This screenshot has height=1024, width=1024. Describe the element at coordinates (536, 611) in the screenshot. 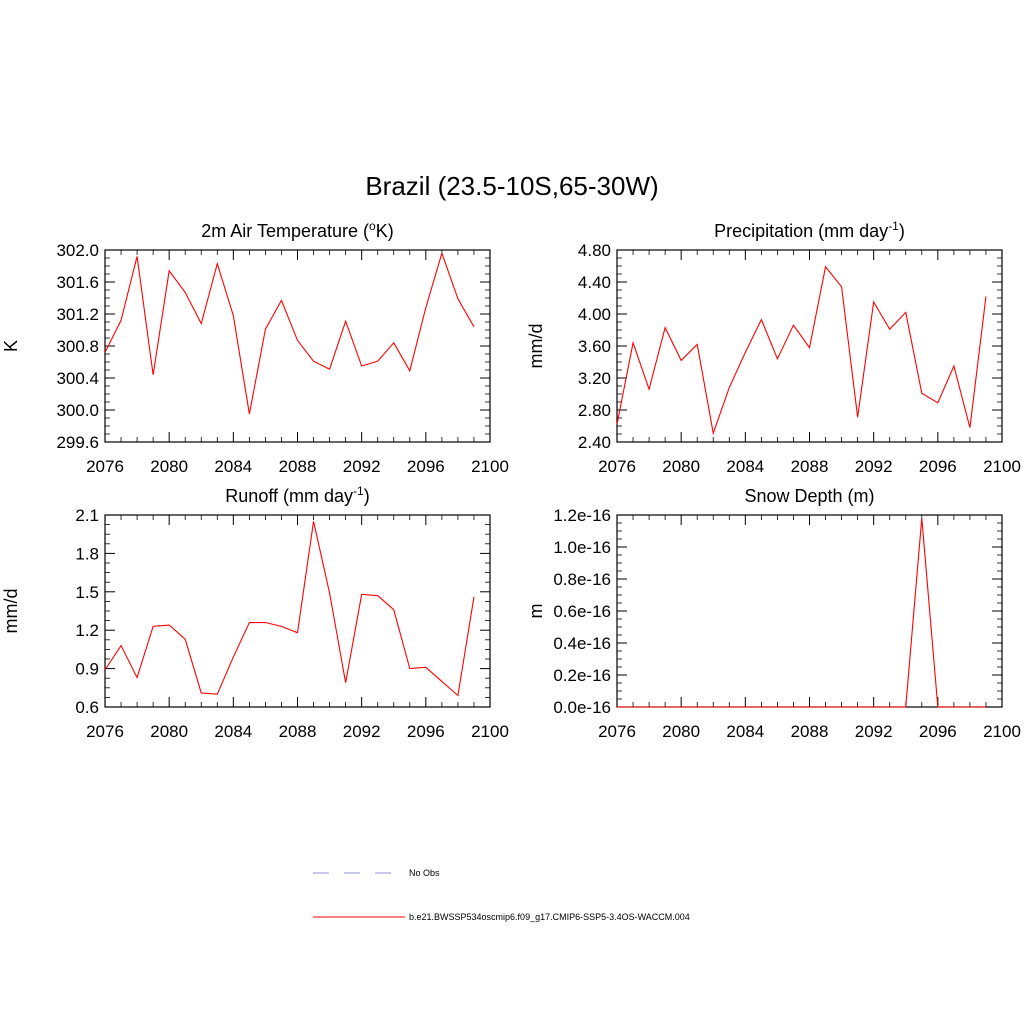

I see `y-axis-label: m` at that location.